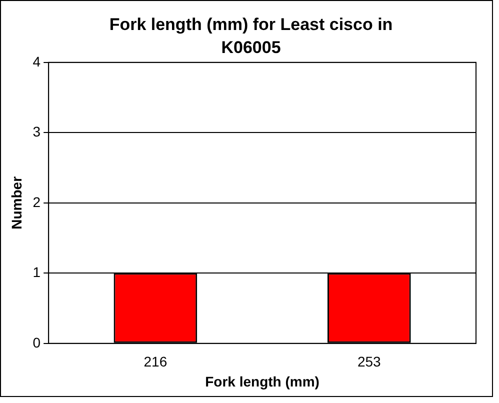 The width and height of the screenshot is (499, 403). I want to click on y-tick-label: 4, so click(36, 61).